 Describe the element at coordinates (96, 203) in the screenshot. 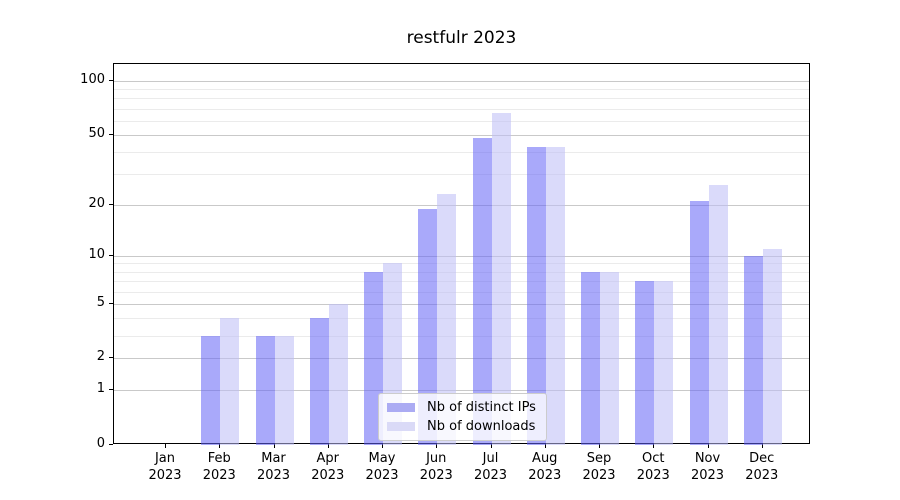

I see `y-tick-label-20: 20` at that location.